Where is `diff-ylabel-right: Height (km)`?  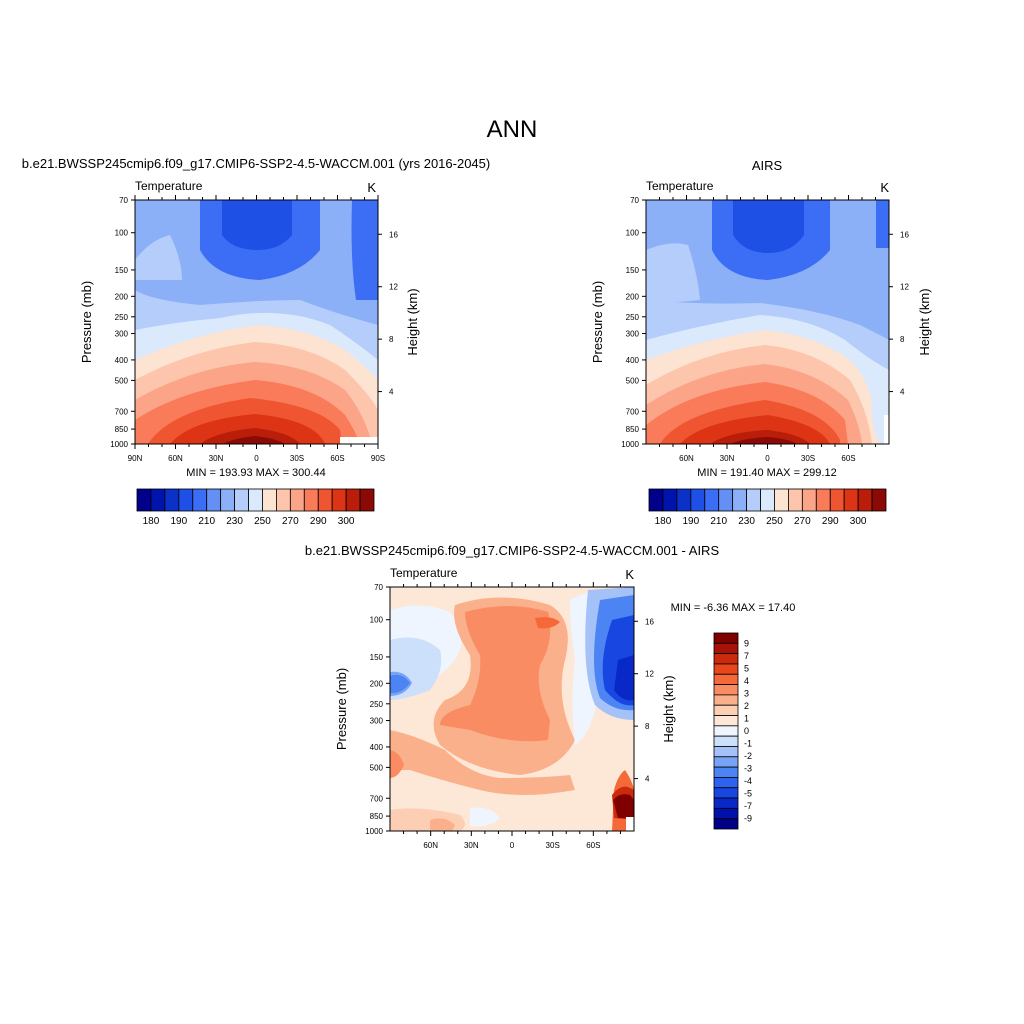
diff-ylabel-right: Height (km) is located at coordinates (668, 708).